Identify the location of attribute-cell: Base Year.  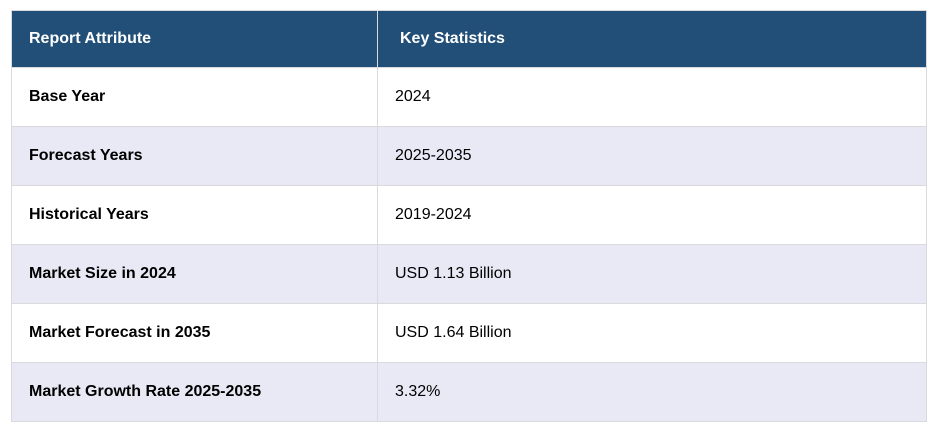
(194, 97).